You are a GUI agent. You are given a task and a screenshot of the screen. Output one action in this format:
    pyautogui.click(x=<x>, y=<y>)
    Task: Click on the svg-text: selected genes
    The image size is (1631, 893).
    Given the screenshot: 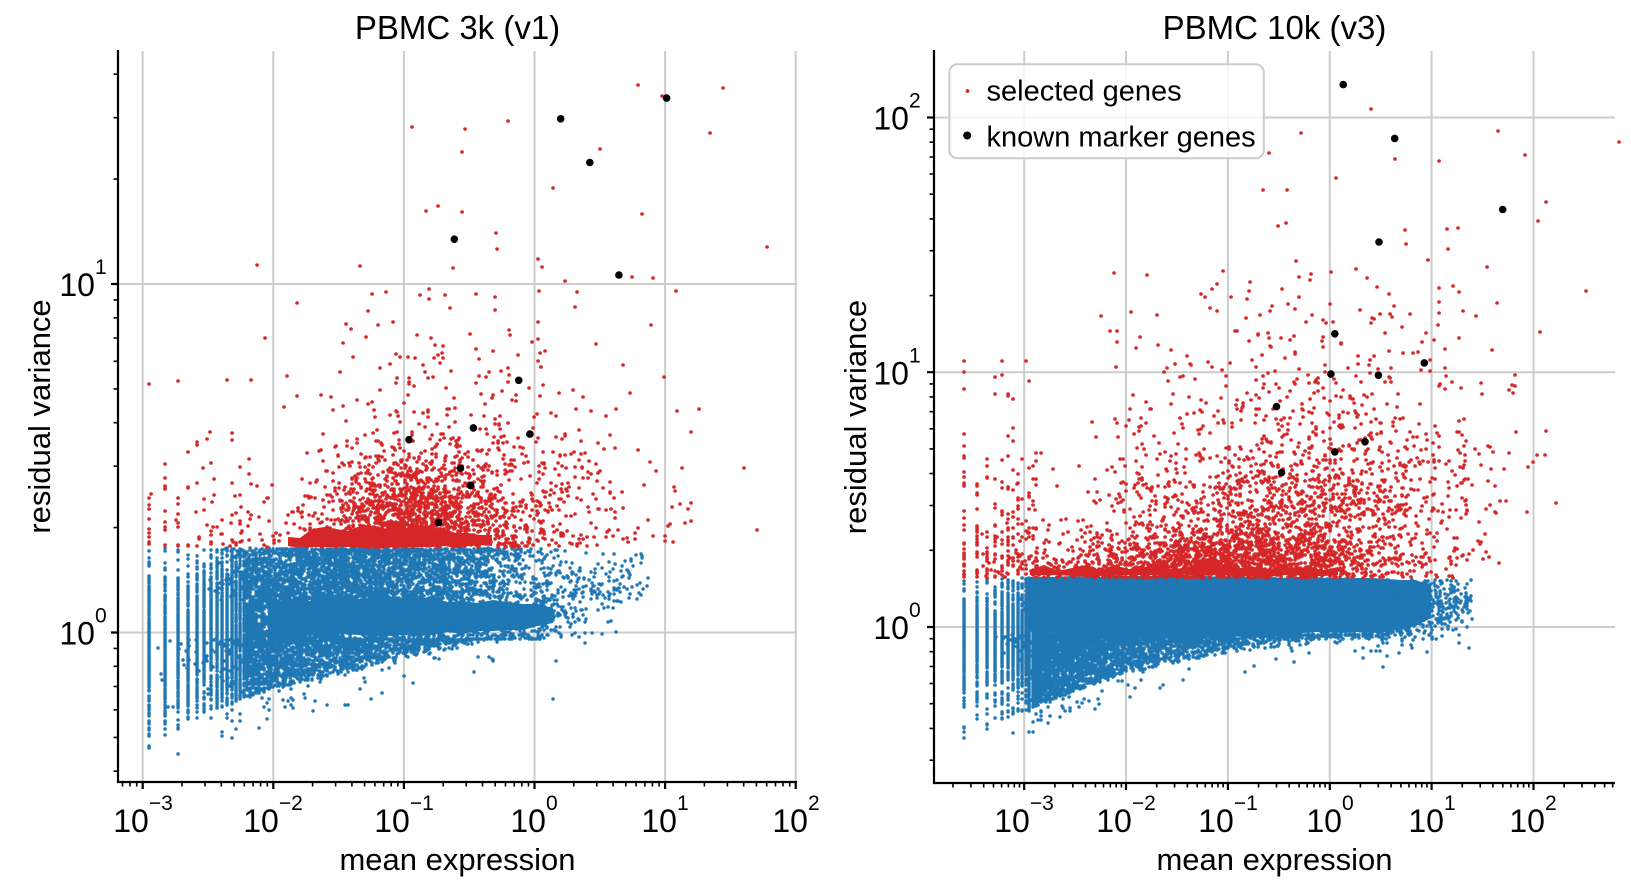 What is the action you would take?
    pyautogui.click(x=1084, y=92)
    